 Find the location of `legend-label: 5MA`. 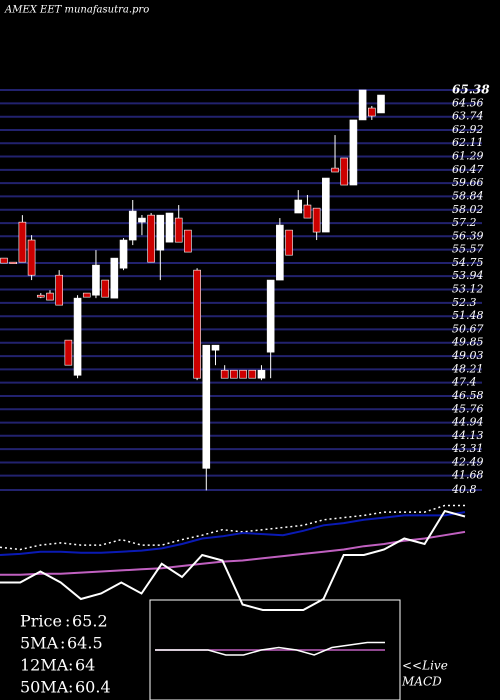

legend-label: 5MA is located at coordinates (39, 643).